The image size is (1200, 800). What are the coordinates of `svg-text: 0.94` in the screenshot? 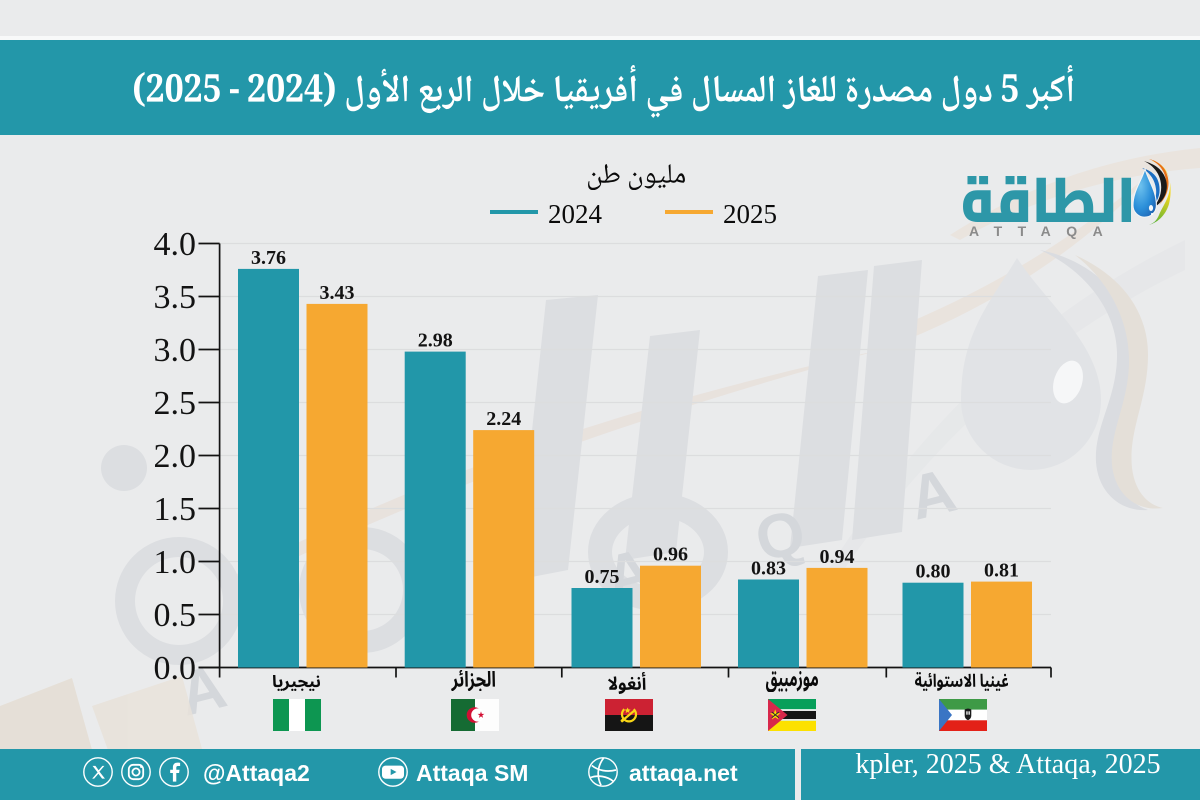 It's located at (837, 557).